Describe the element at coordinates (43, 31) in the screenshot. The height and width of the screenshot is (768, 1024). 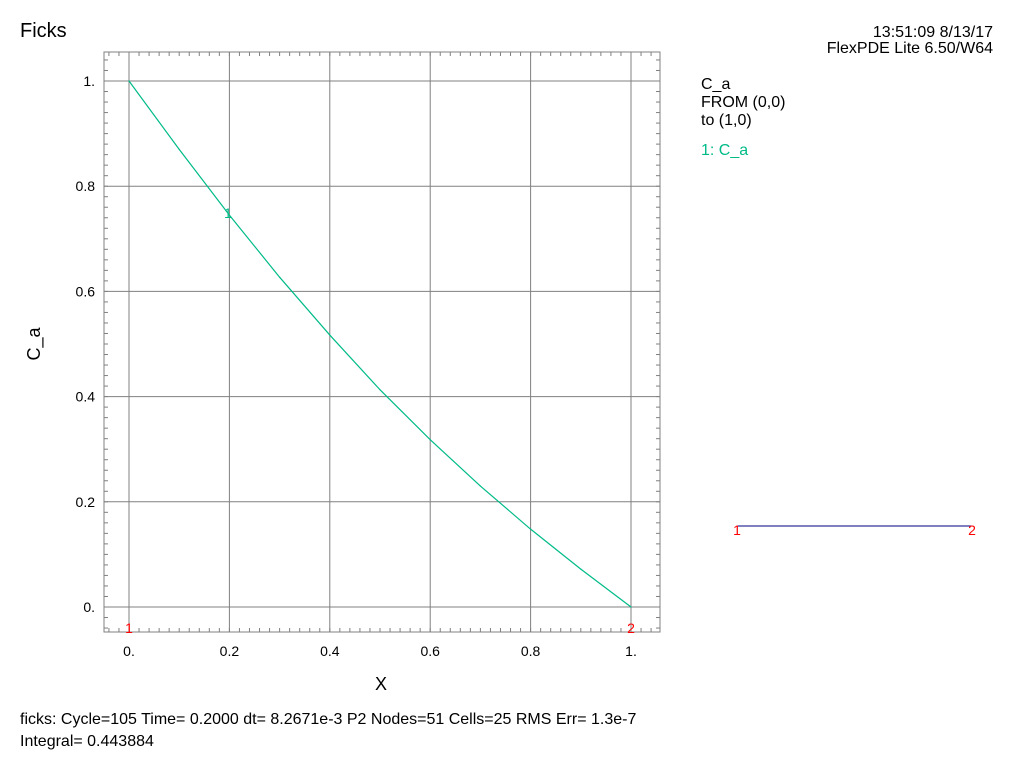
I see `plot-title: Ficks` at that location.